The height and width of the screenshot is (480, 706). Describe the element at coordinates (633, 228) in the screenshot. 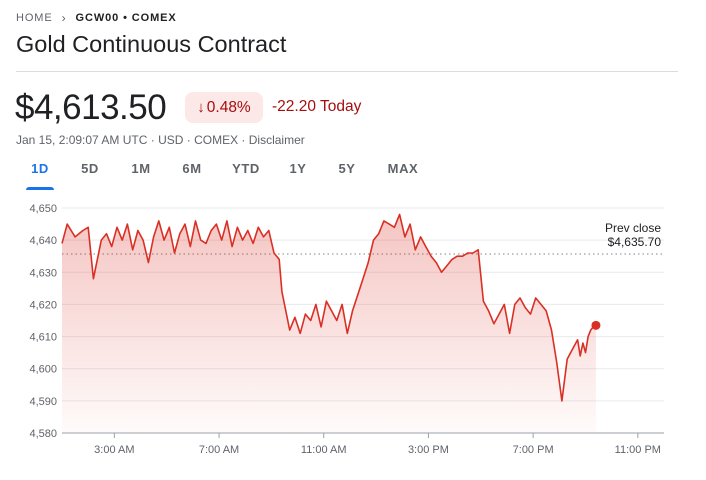

I see `prev-close-label: Prev close` at that location.